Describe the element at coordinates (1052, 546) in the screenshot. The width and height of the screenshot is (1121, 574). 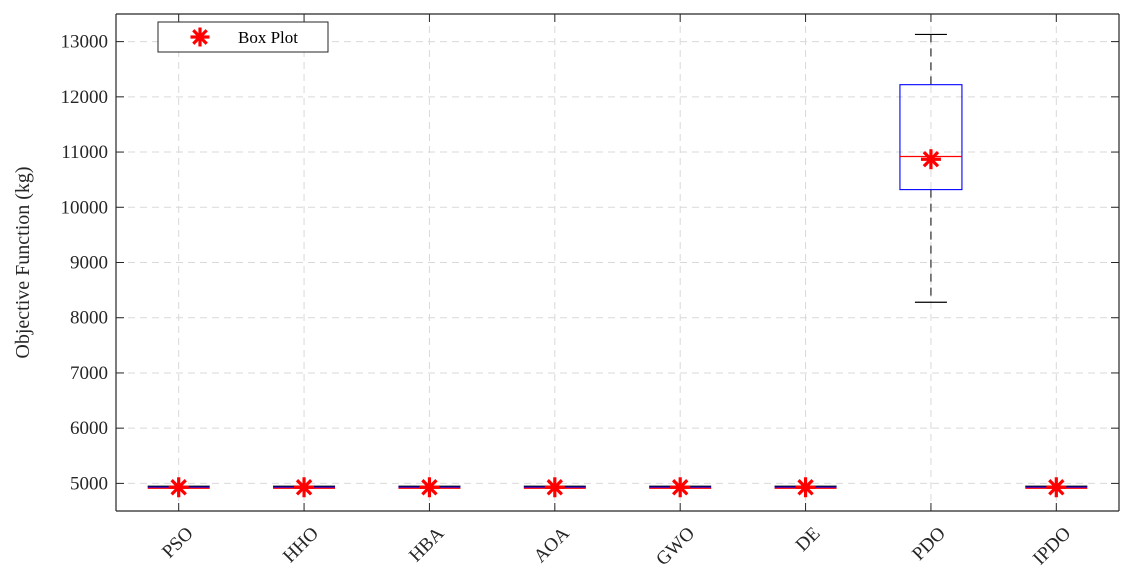
I see `x-tick-label: IPDO` at that location.